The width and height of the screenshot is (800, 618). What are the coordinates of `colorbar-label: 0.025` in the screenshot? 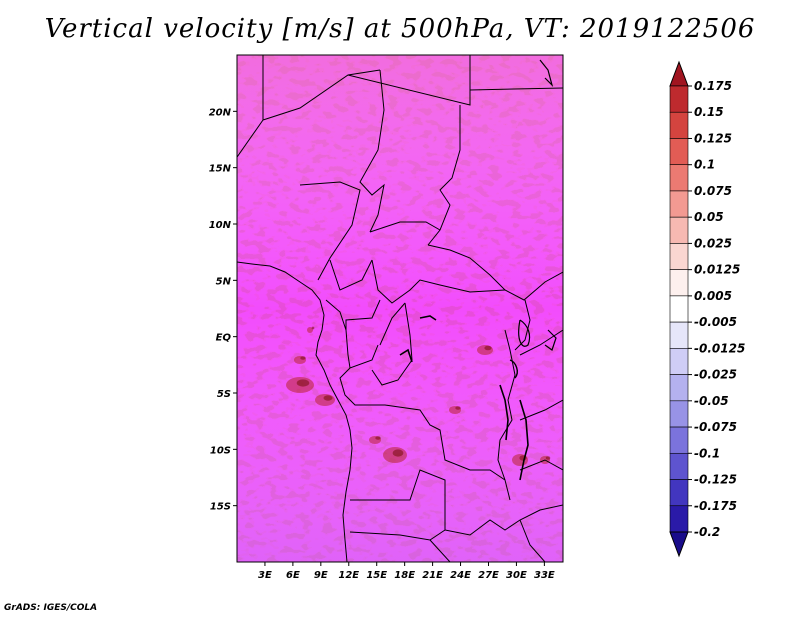 It's located at (713, 243).